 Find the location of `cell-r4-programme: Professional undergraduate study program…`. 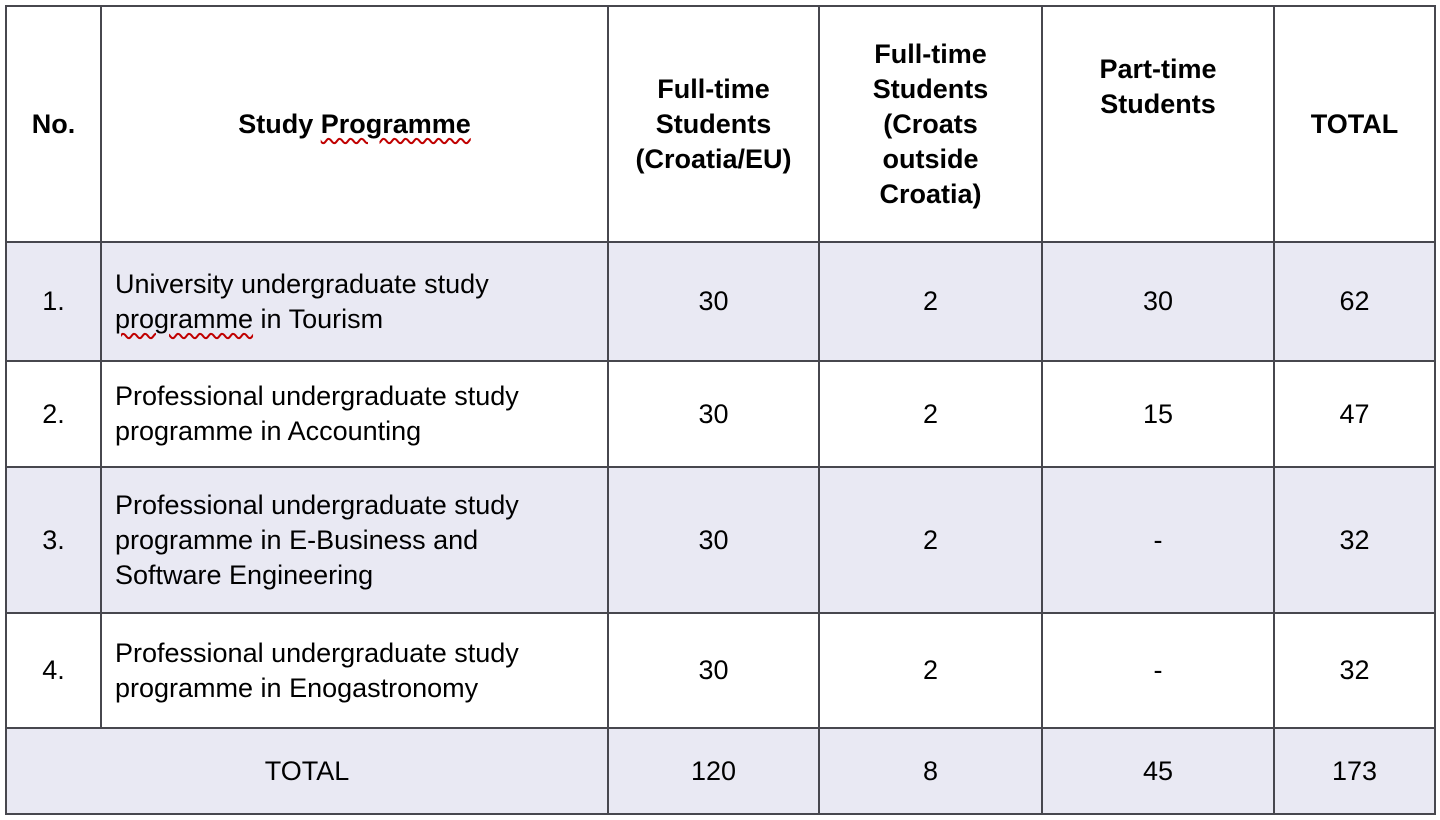

cell-r4-programme: Professional undergraduate study program… is located at coordinates (354, 670).